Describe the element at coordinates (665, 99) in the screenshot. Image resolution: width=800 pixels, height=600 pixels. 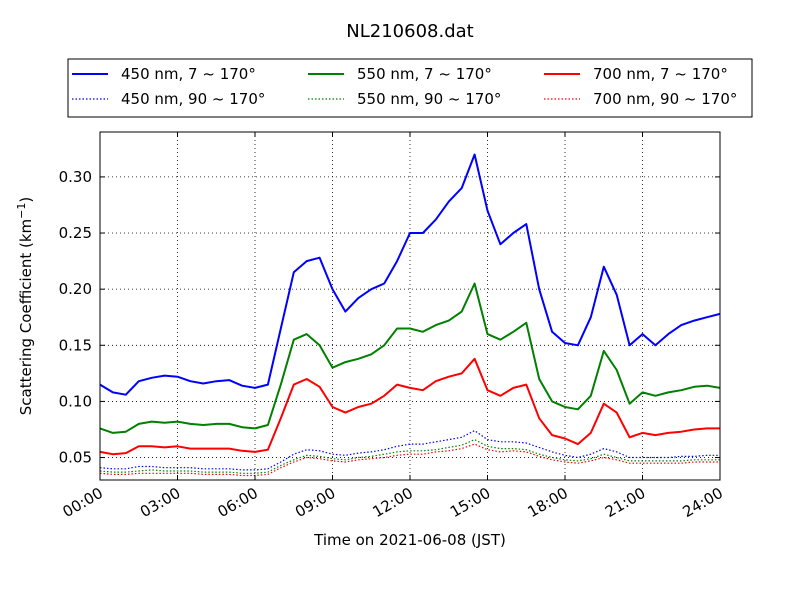
I see `legend-label: 700 nm, 90 ~ 170°` at that location.